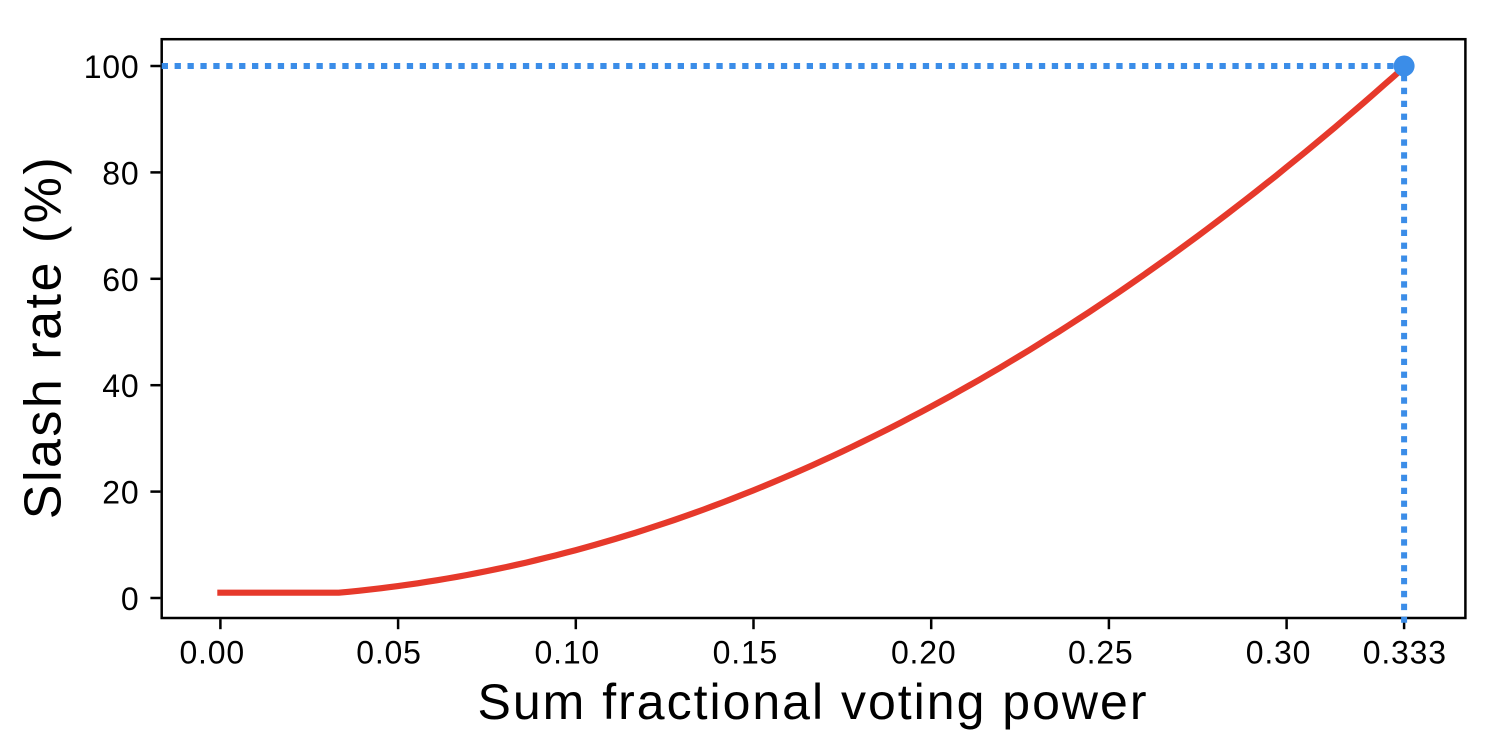  What do you see at coordinates (567, 653) in the screenshot?
I see `svg-text: 0.10` at bounding box center [567, 653].